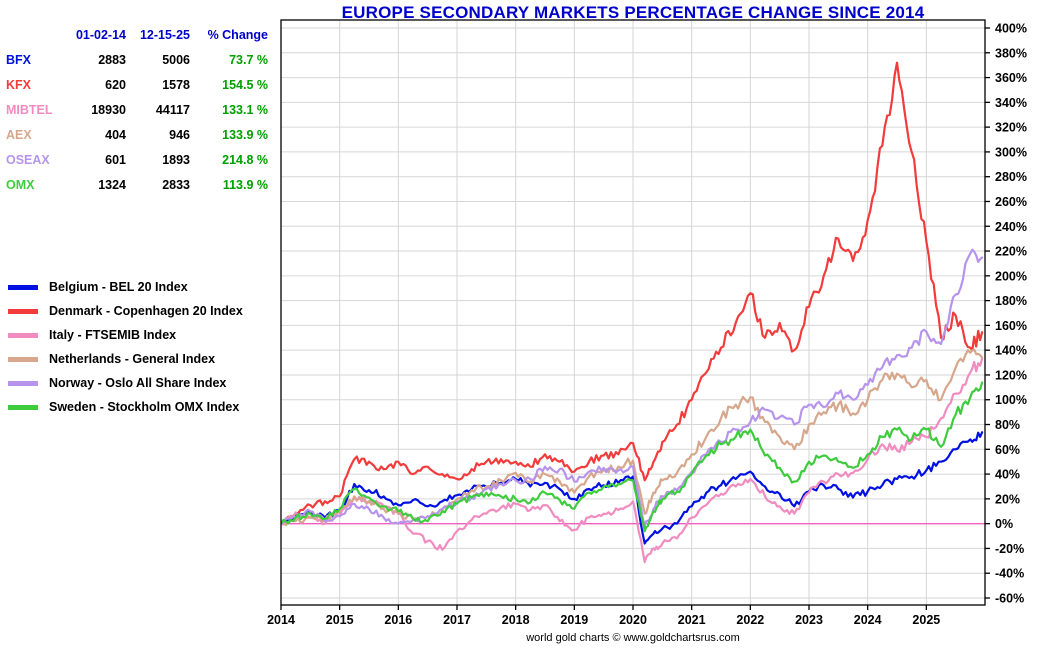  Describe the element at coordinates (398, 620) in the screenshot. I see `x-tick-label: 2016` at that location.